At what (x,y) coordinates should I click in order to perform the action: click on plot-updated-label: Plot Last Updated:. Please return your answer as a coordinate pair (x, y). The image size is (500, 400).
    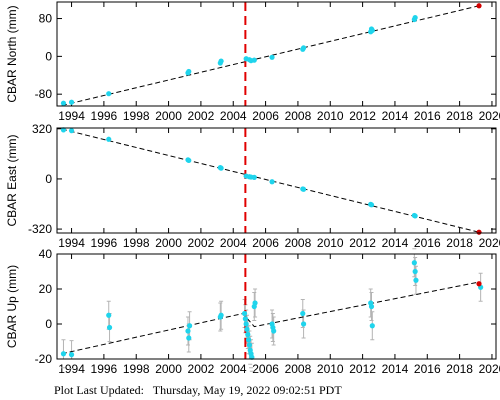
    Looking at the image, I should click on (99, 390).